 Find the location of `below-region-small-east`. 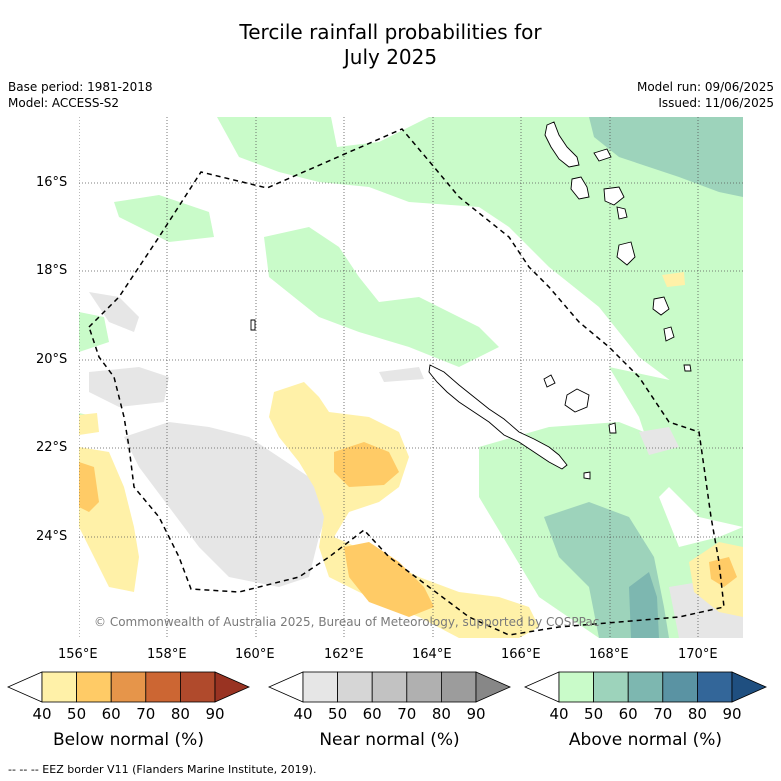

below-region-small-east is located at coordinates (673, 279).